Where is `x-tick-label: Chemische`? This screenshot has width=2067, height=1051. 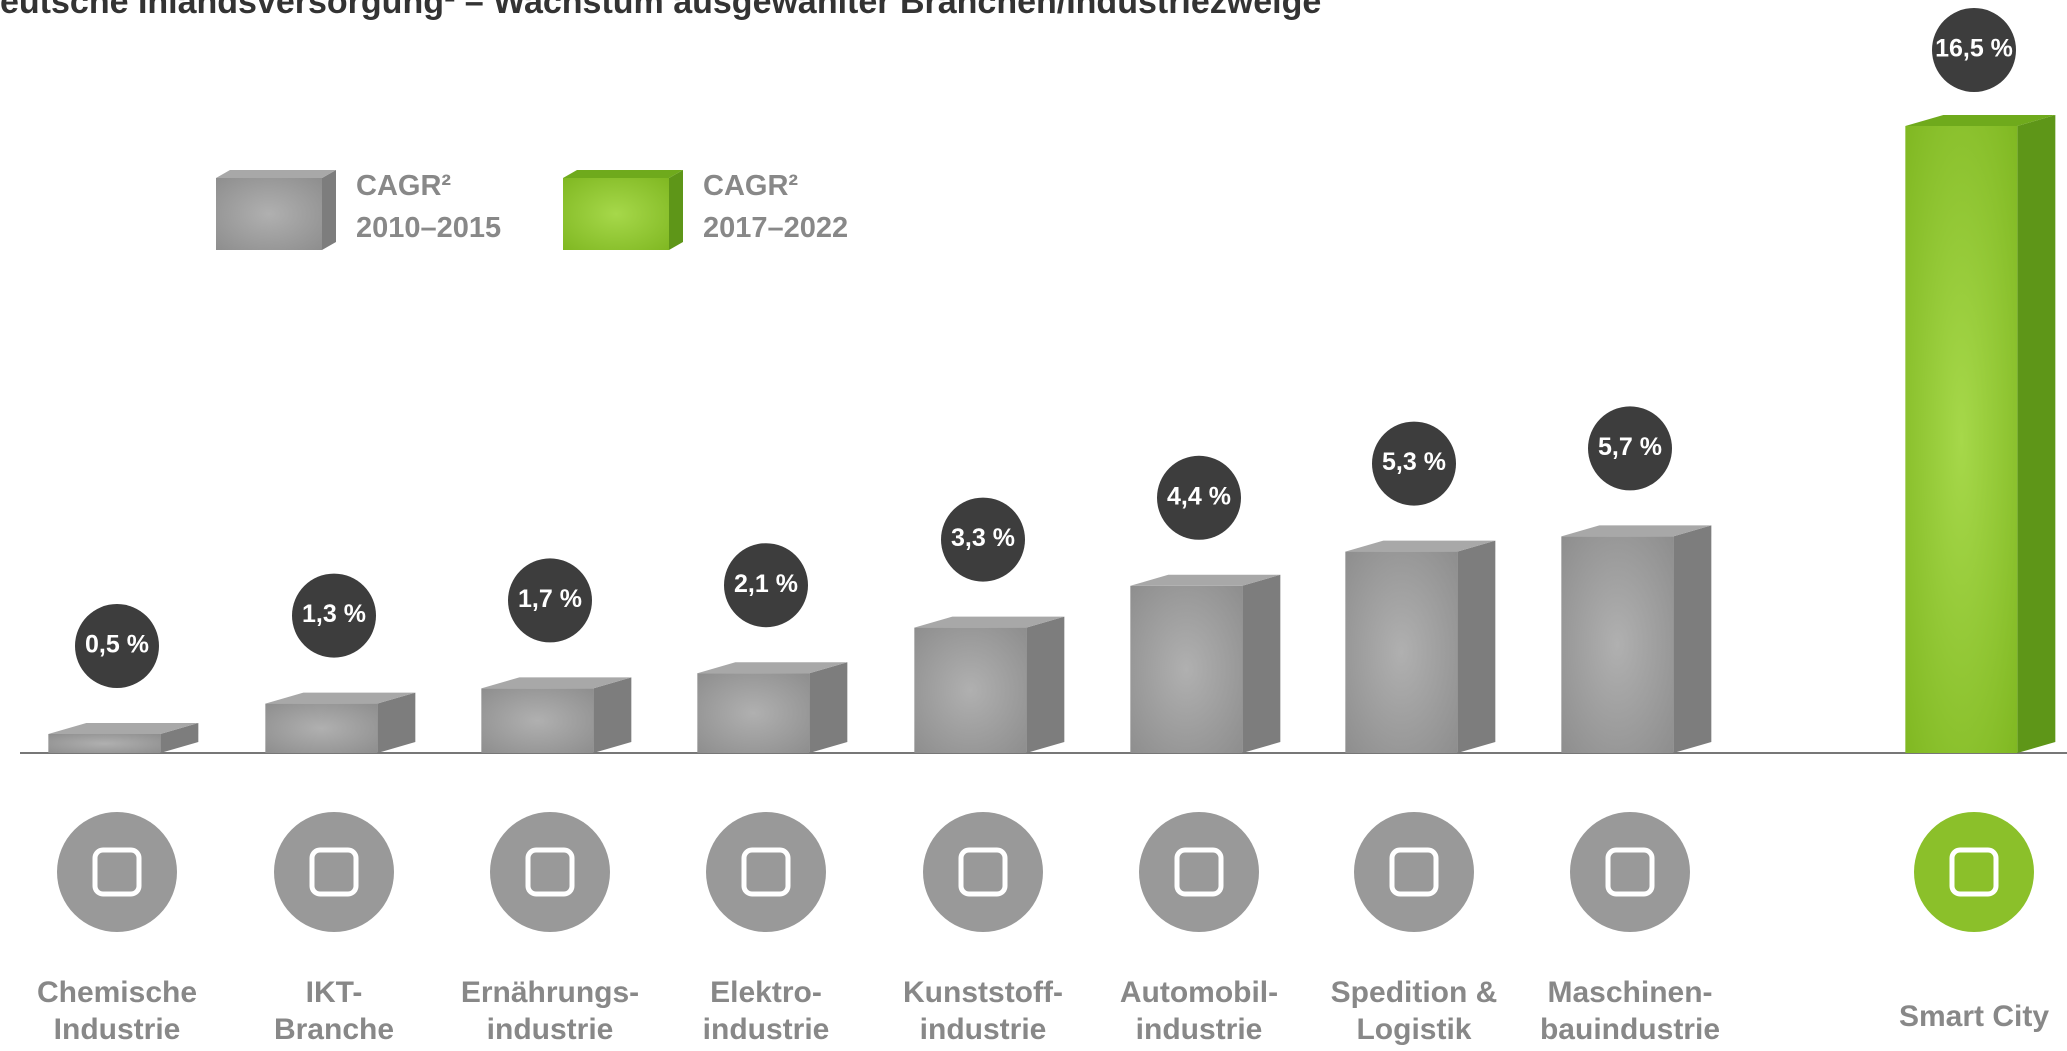 x-tick-label: Chemische is located at coordinates (117, 992).